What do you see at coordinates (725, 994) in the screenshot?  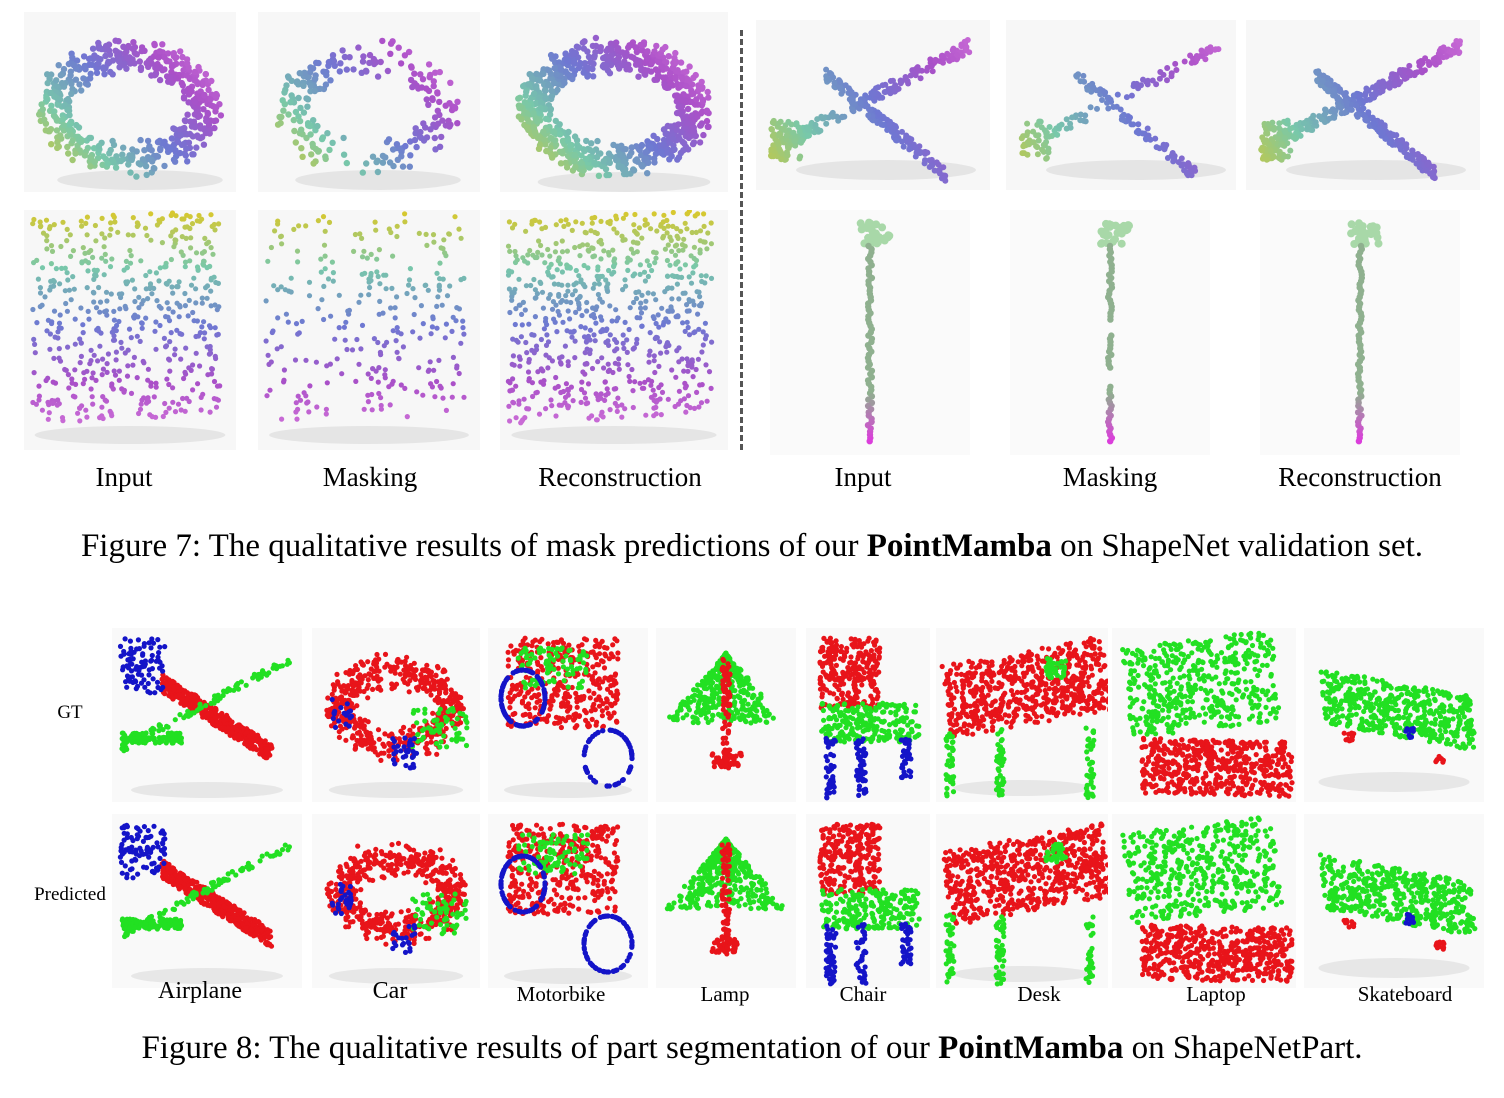 I see `label-lamp: Lamp` at bounding box center [725, 994].